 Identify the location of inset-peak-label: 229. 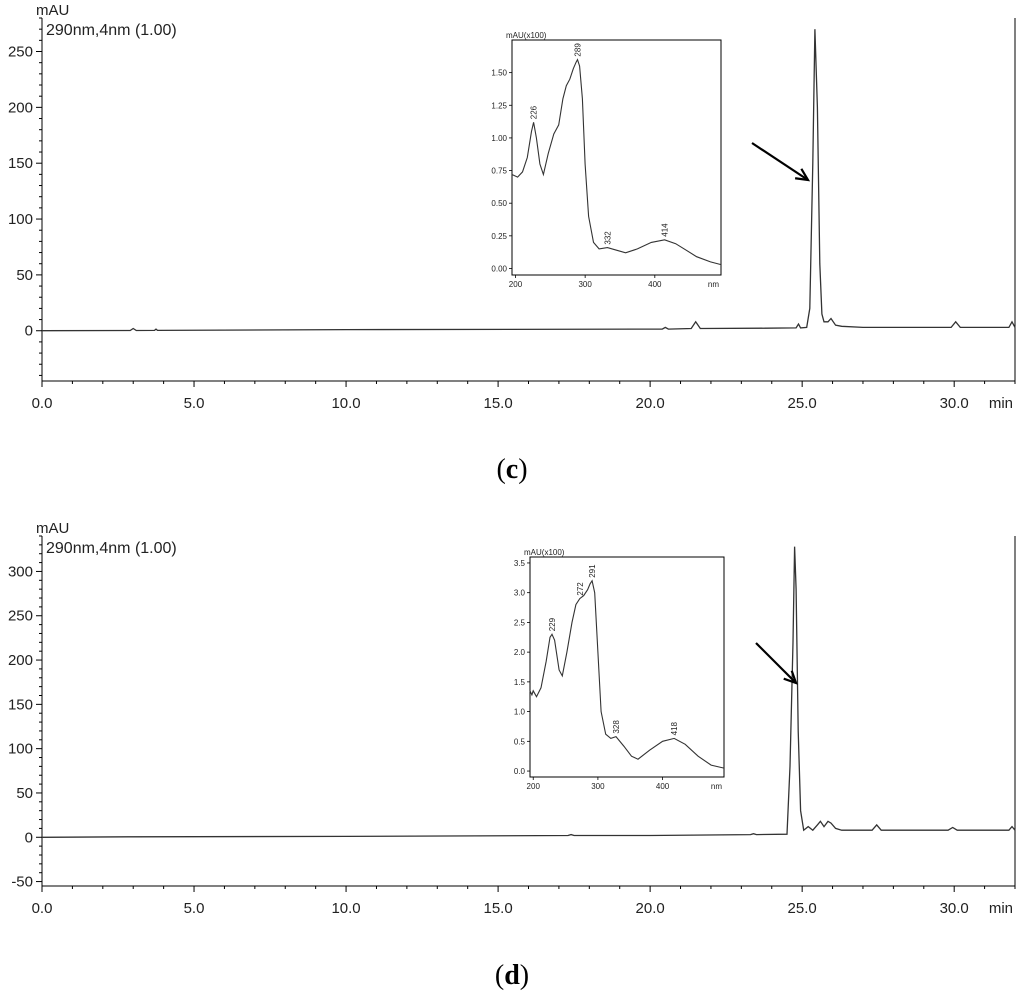
(552, 624).